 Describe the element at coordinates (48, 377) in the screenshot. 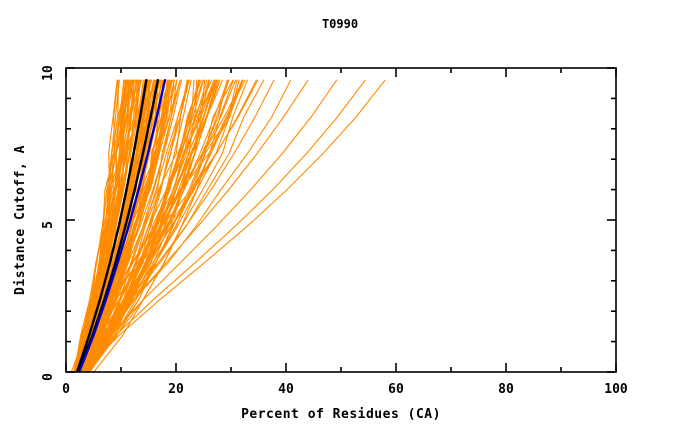

I see `y-tick-label: 0` at that location.